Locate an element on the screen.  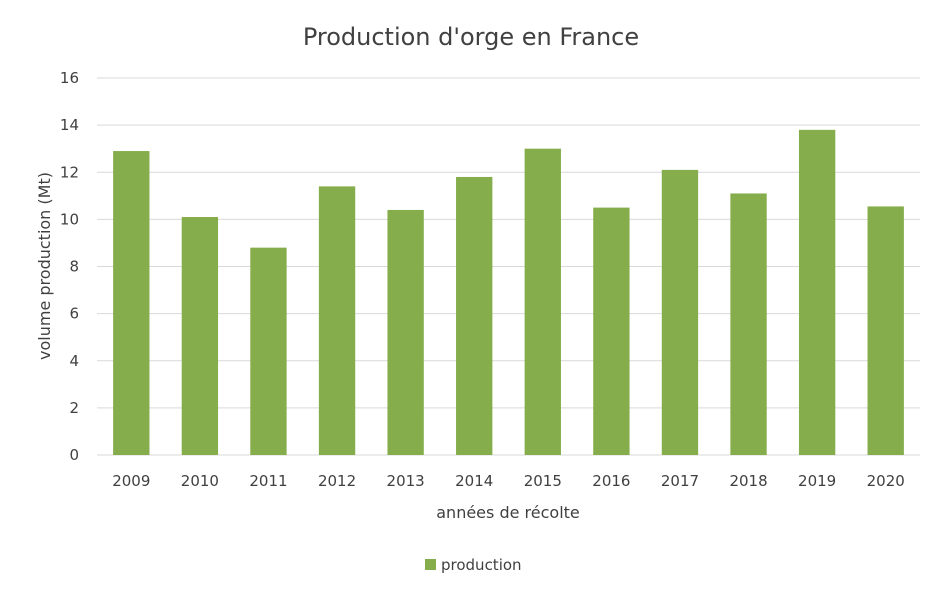
chart-title: Production d'orge en France is located at coordinates (471, 37).